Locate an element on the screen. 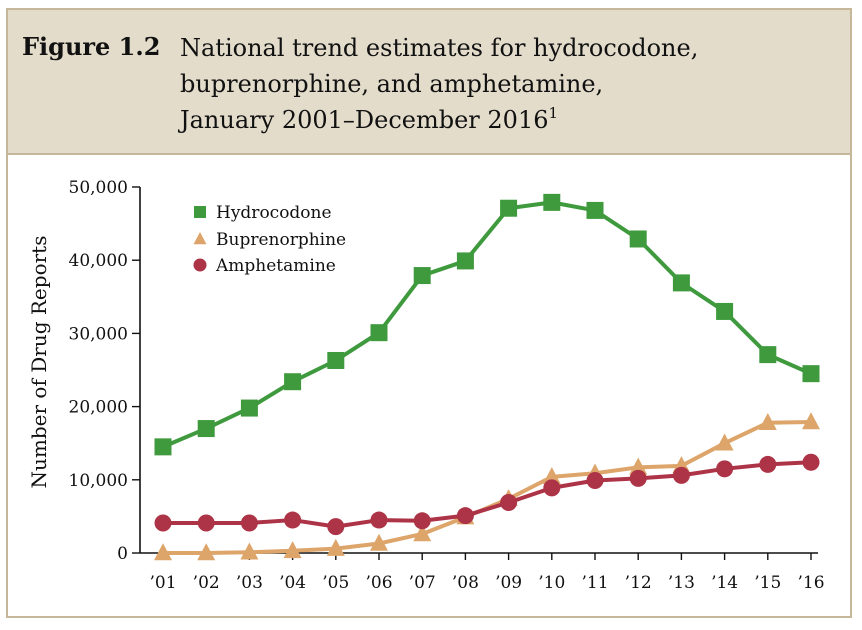  footnote-mark: 1 is located at coordinates (553, 113).